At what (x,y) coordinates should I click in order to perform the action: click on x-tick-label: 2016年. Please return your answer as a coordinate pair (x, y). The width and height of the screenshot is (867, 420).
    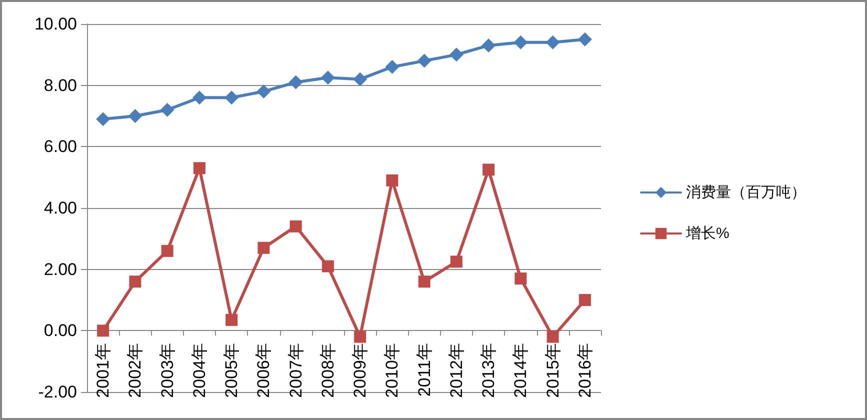
    Looking at the image, I should click on (584, 370).